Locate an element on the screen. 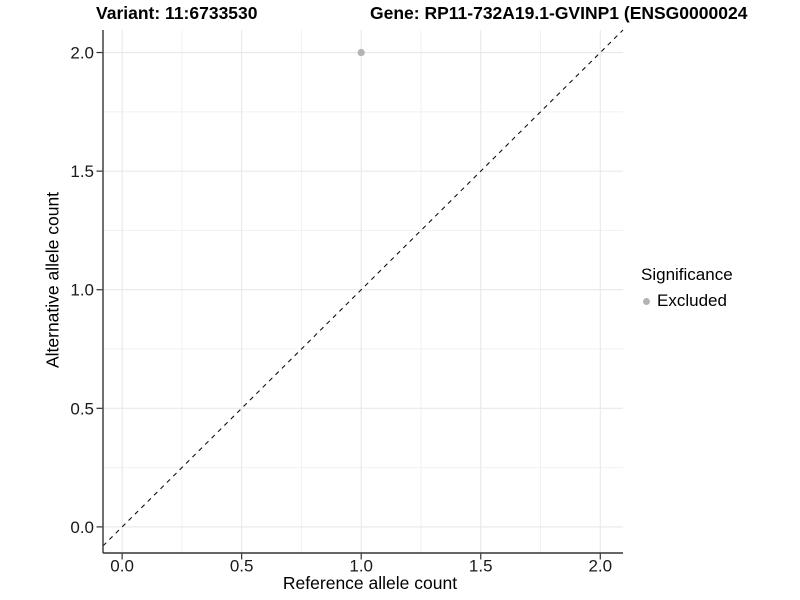 The image size is (800, 600). y-axis-title: Alternative allele count is located at coordinates (52, 280).